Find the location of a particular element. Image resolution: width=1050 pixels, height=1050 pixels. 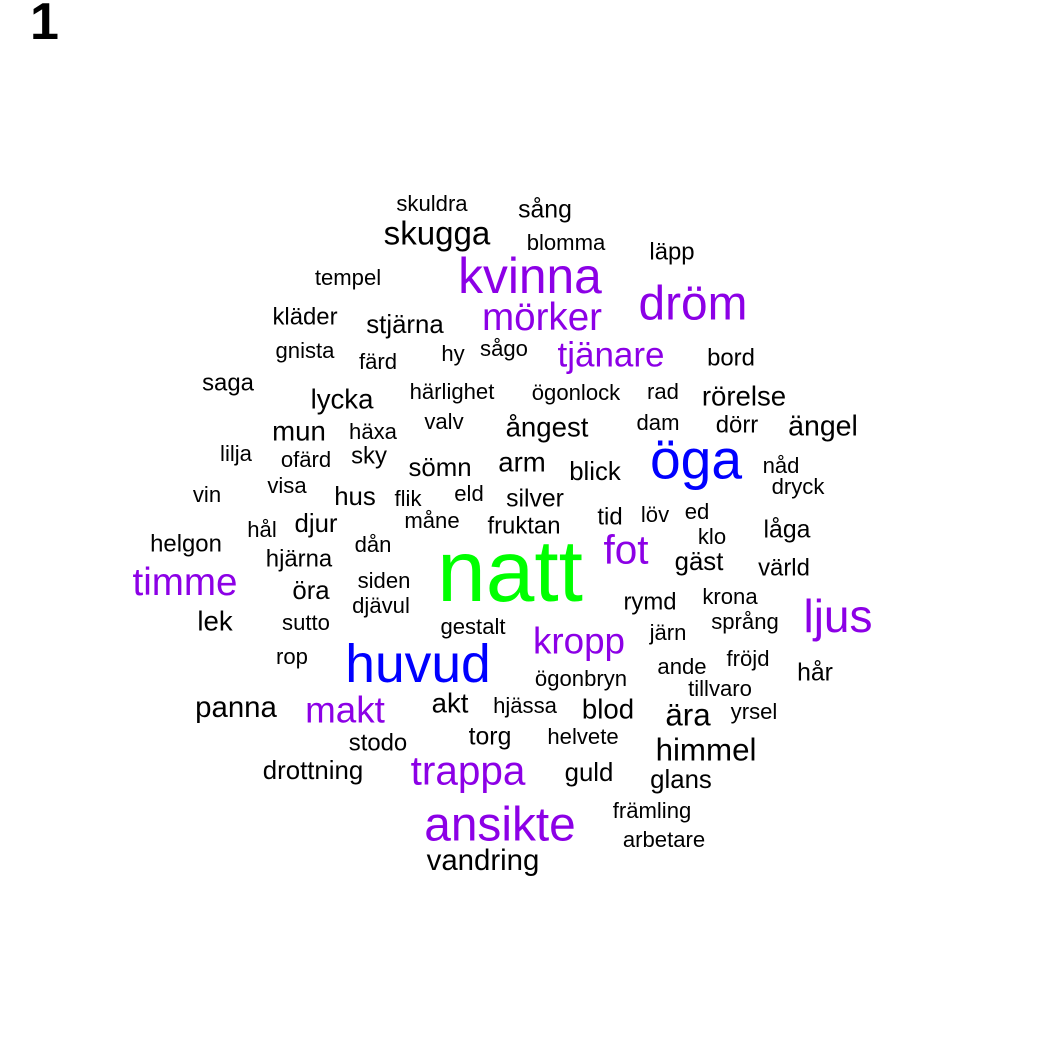

word-96: yrsel is located at coordinates (754, 711).